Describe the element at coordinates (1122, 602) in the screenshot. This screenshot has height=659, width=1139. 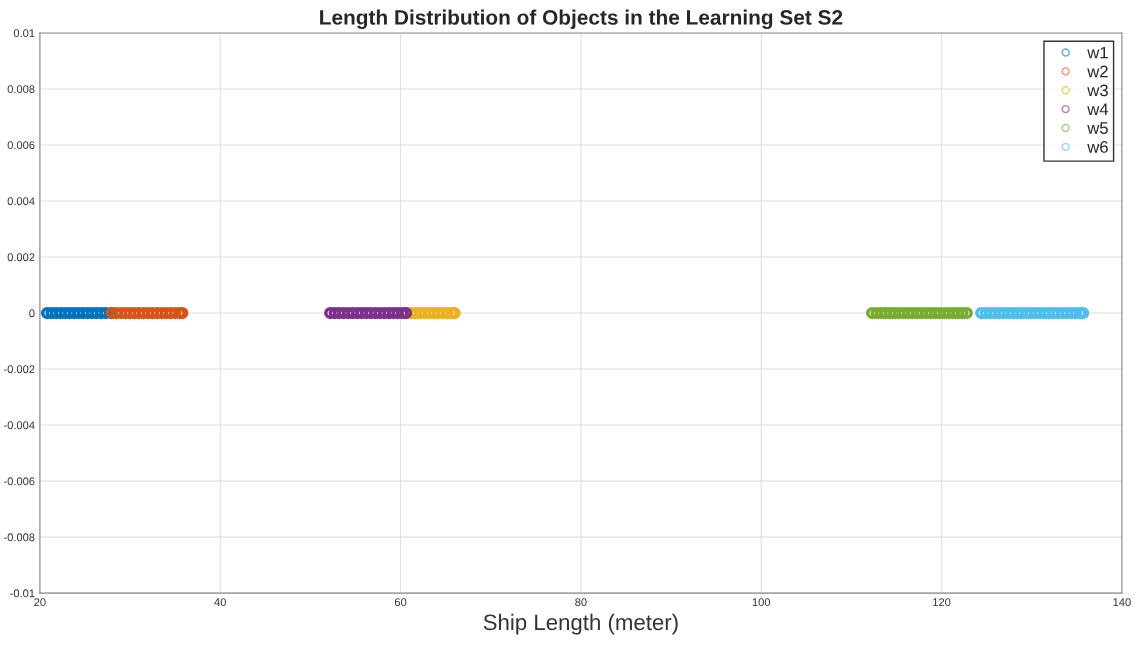
I see `x-tick-label: 140` at that location.